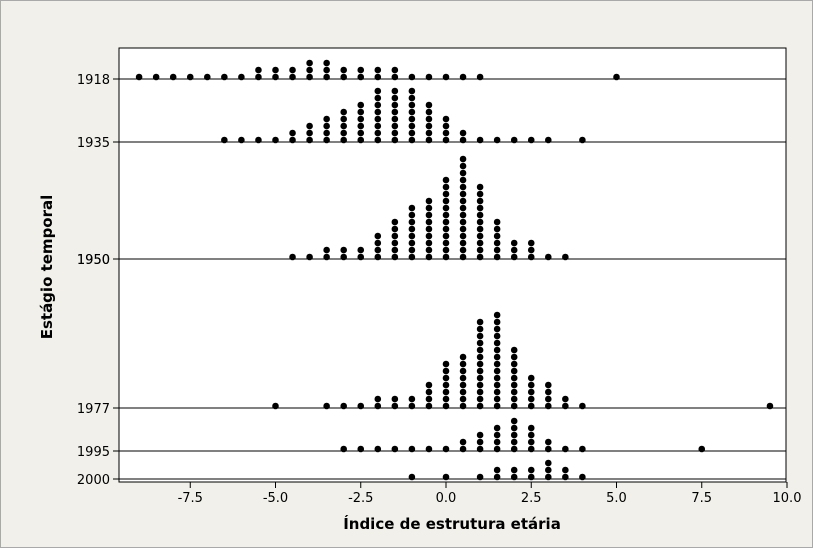 This screenshot has height=548, width=813. Describe the element at coordinates (190, 498) in the screenshot. I see `x-tick-label: -7.5` at that location.